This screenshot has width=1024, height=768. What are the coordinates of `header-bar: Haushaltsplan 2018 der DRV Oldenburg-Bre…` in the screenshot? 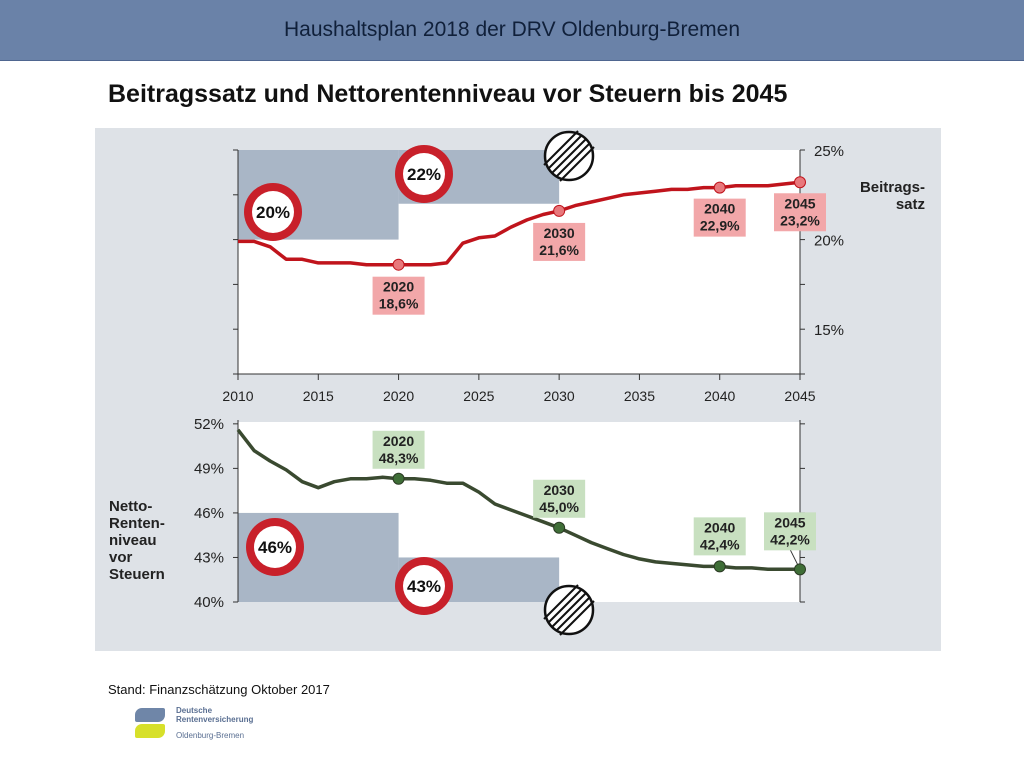 It's located at (512, 30).